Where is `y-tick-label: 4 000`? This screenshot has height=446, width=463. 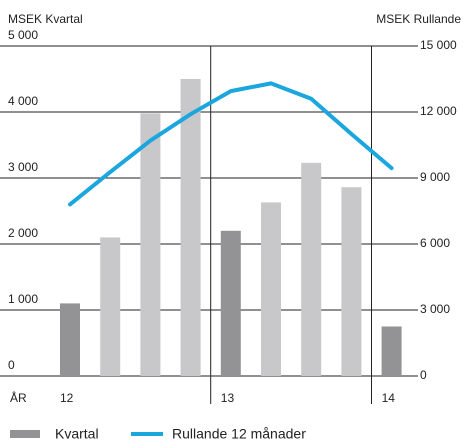
y-tick-label: 4 000 is located at coordinates (23, 101).